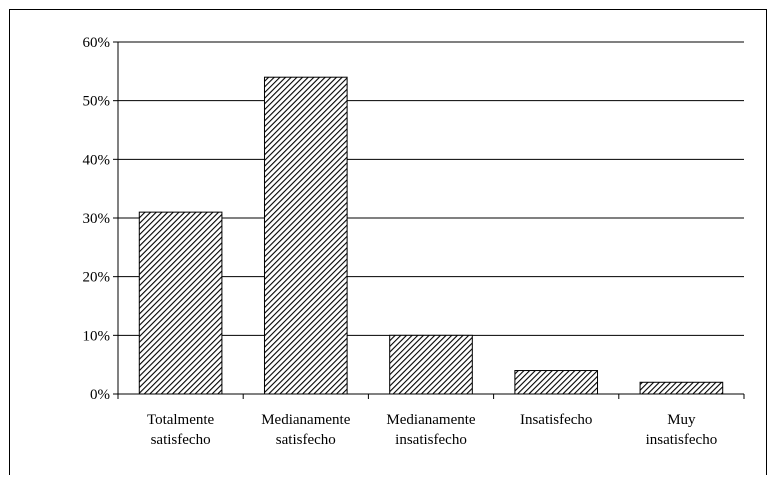  I want to click on x-category-label: Medianamente satisfecho, so click(305, 430).